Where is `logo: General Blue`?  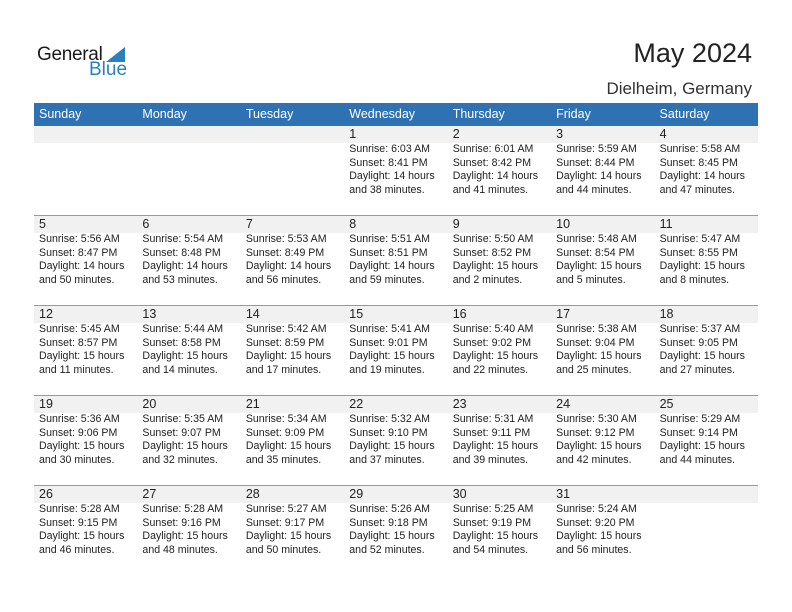 logo: General Blue is located at coordinates (84, 62).